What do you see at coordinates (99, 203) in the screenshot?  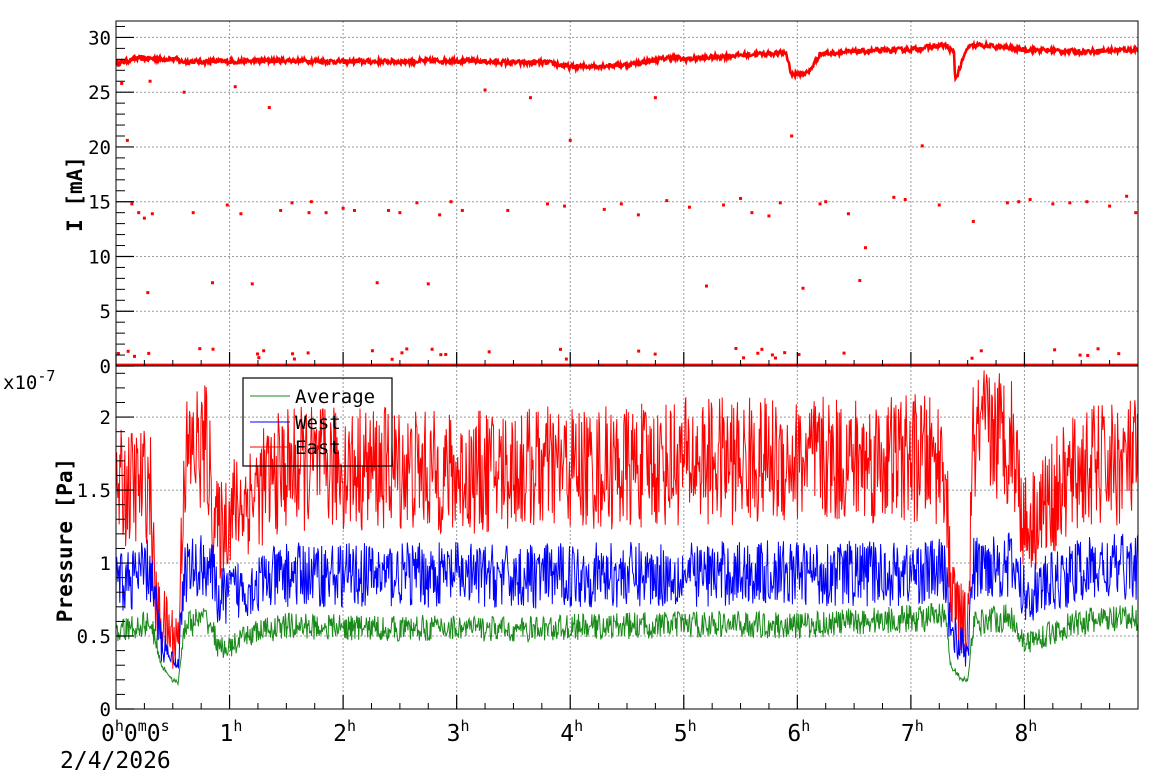 I see `current-y-tick-label-15: 15` at bounding box center [99, 203].